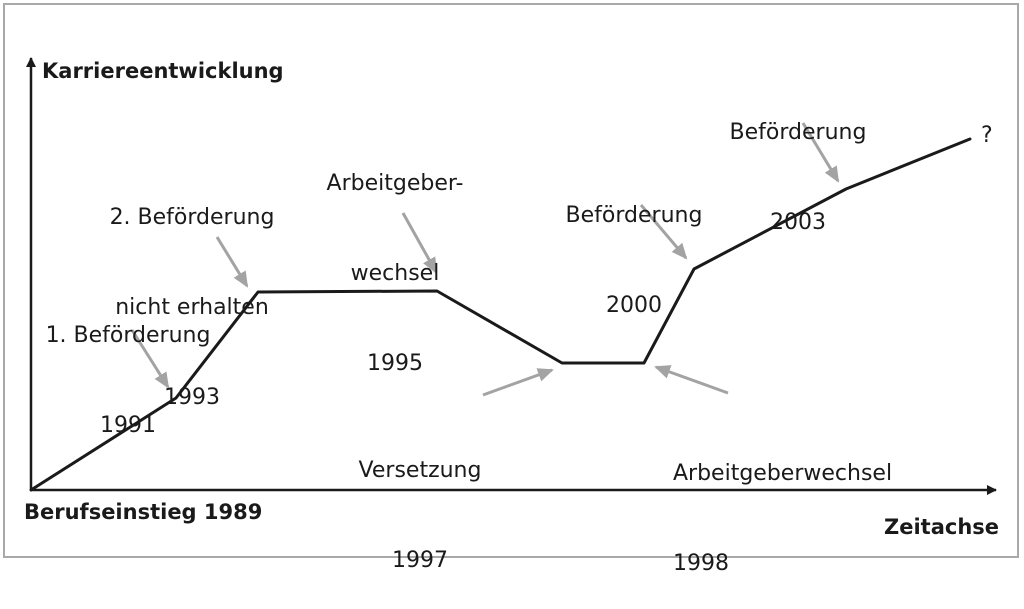 Image resolution: width=1024 pixels, height=609 pixels. Describe the element at coordinates (163, 71) in the screenshot. I see `y-axis-label: Karriereentwicklung` at that location.